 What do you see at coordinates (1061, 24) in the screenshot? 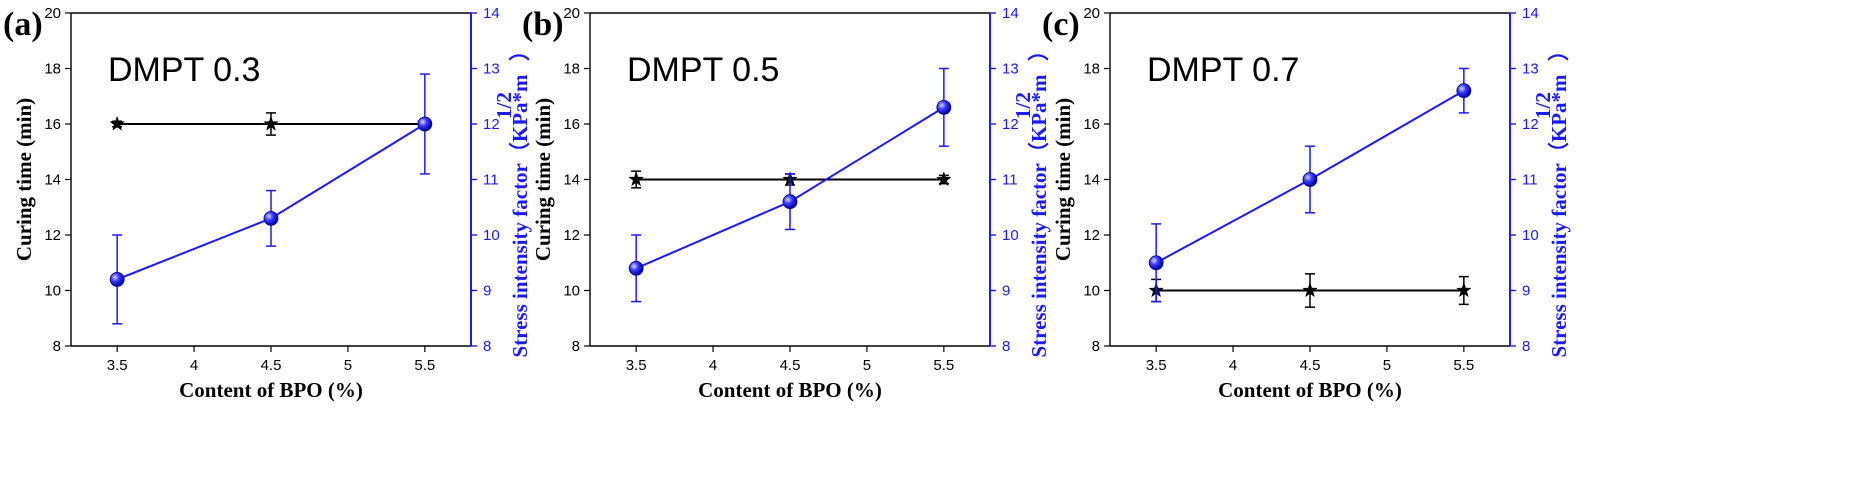
I see `panel-label: (c)` at bounding box center [1061, 24].